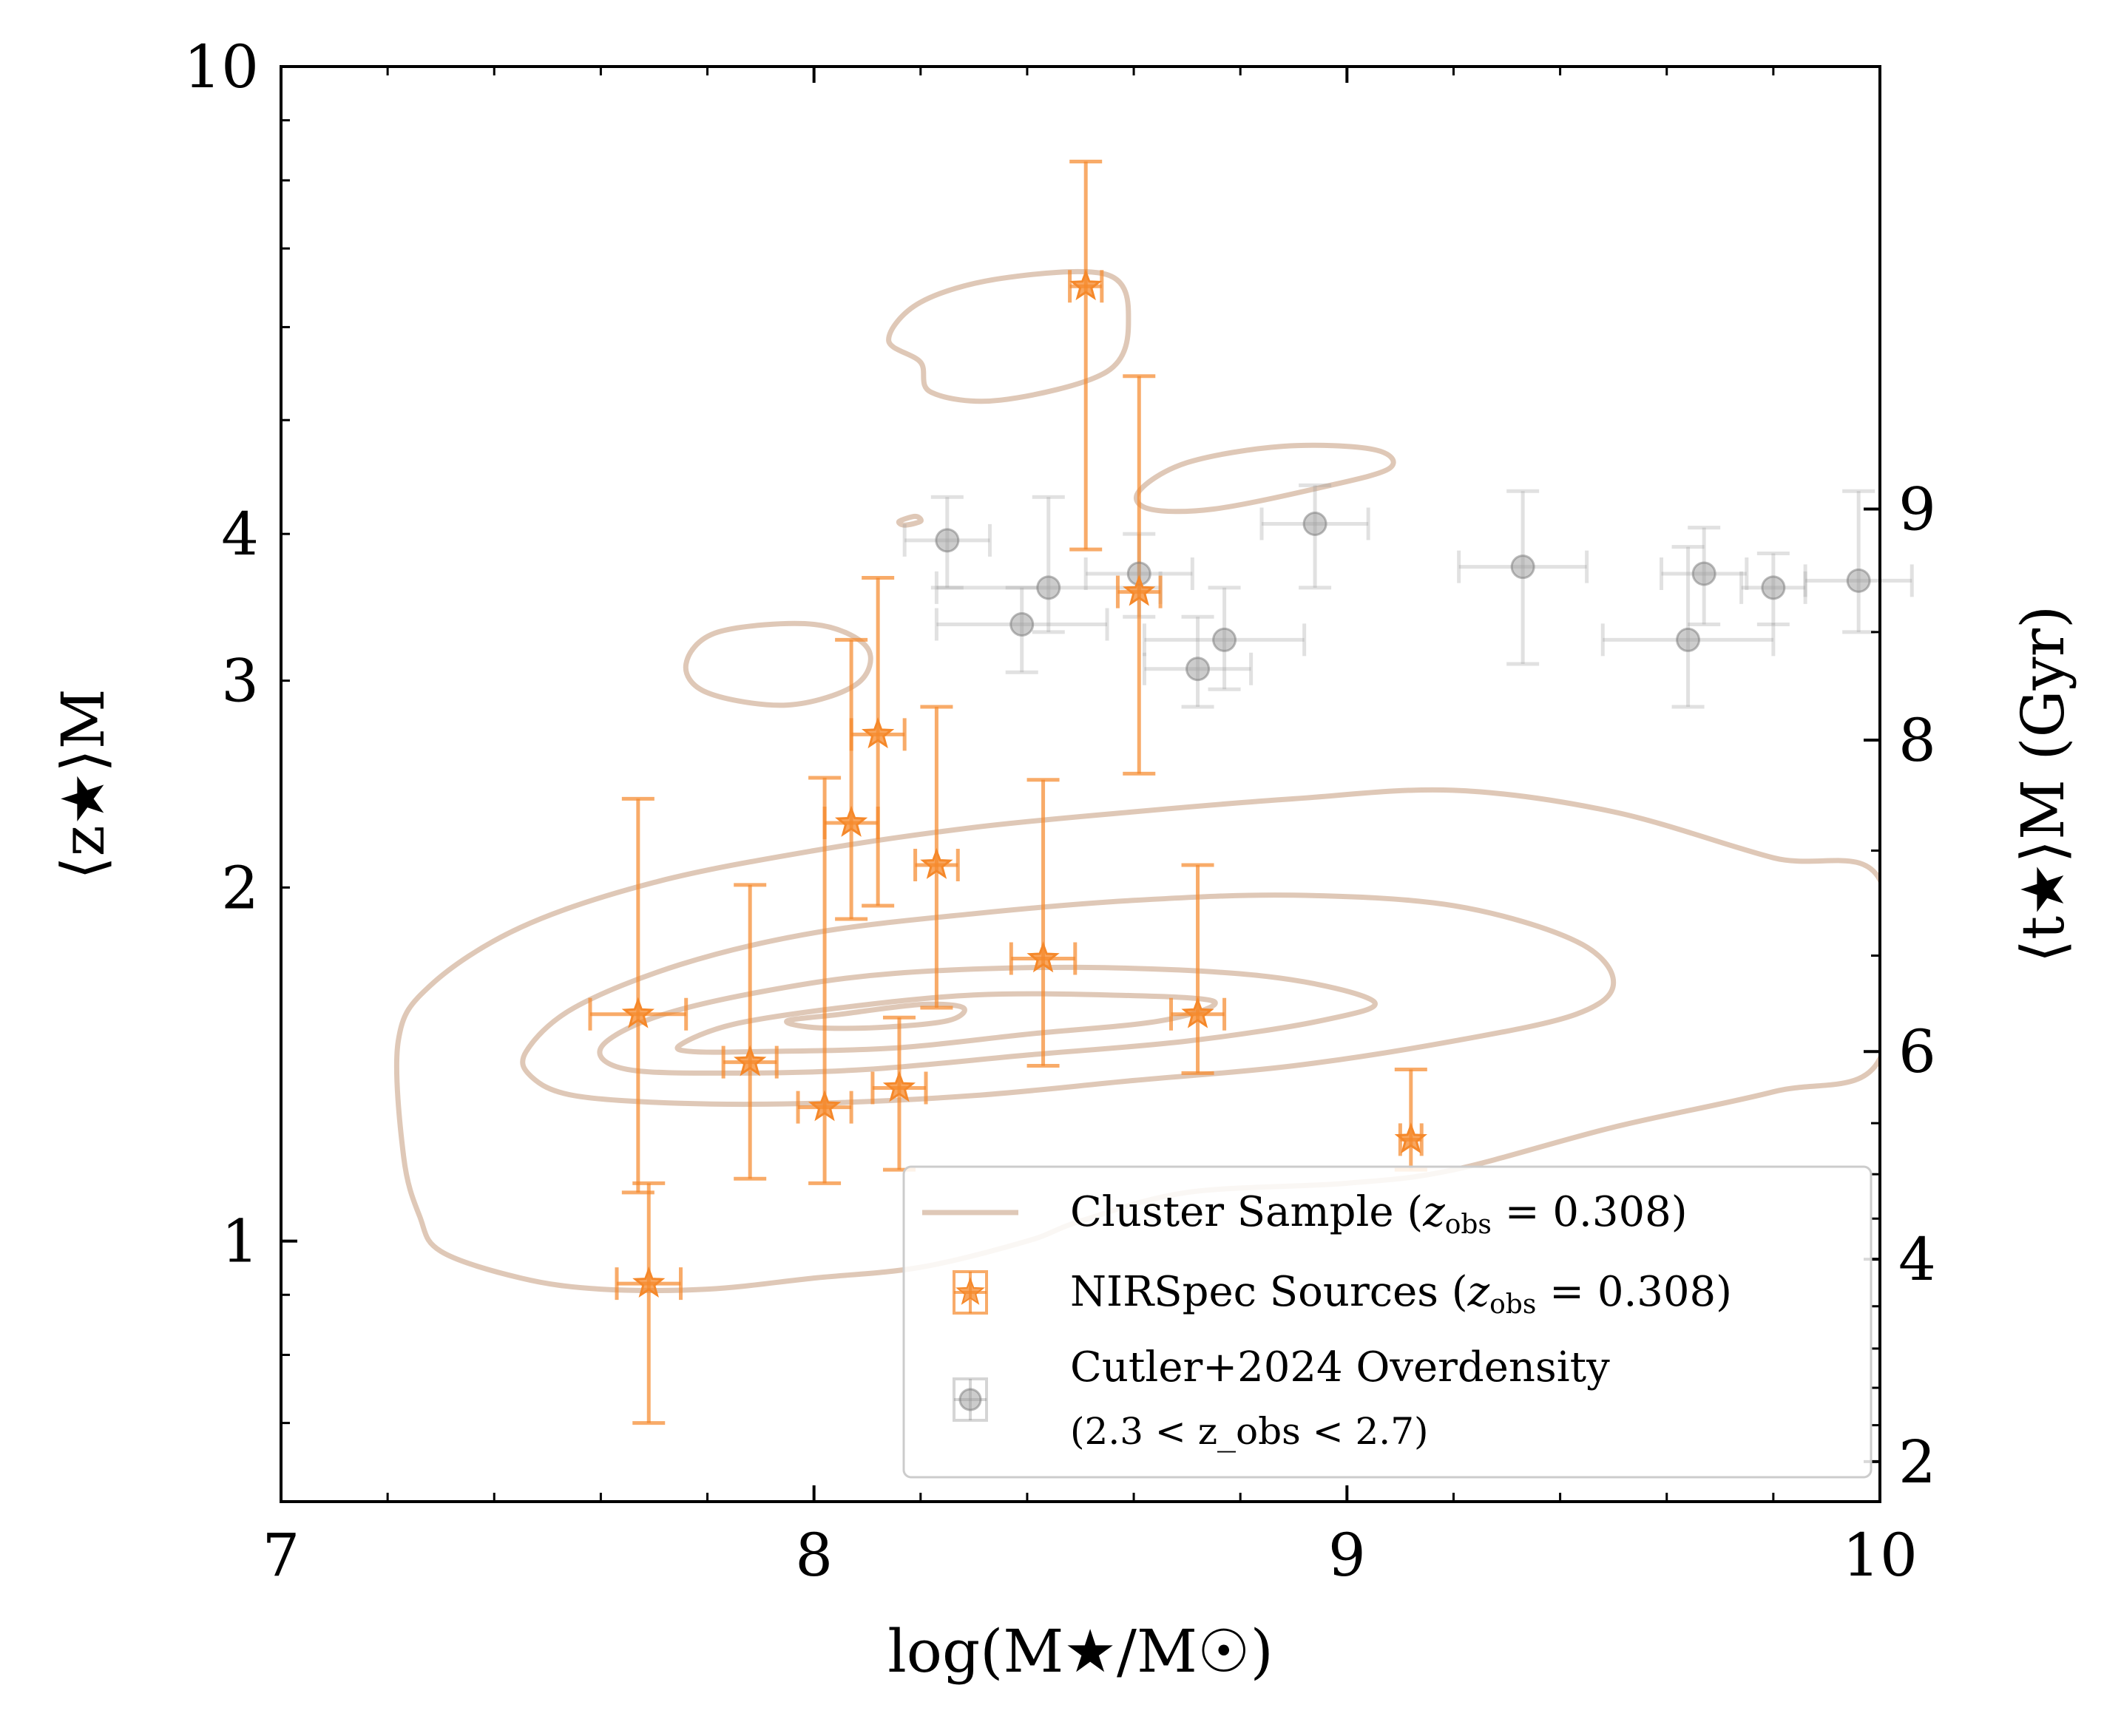 This screenshot has width=2104, height=1736. Describe the element at coordinates (1379, 1214) in the screenshot. I see `legend-label-cluster: Cluster Sample (zobs = 0.308)` at that location.